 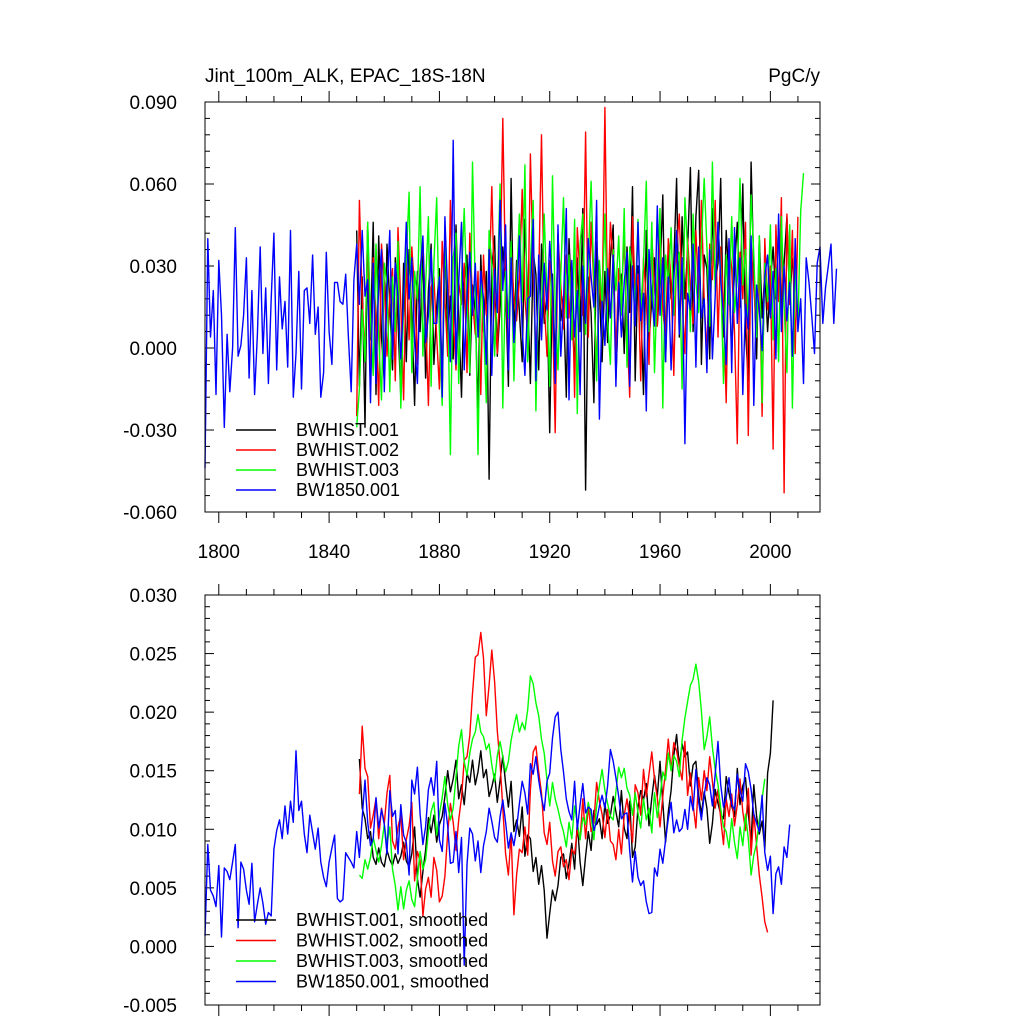 What do you see at coordinates (794, 76) in the screenshot?
I see `top-chart-units: PgC/y` at bounding box center [794, 76].